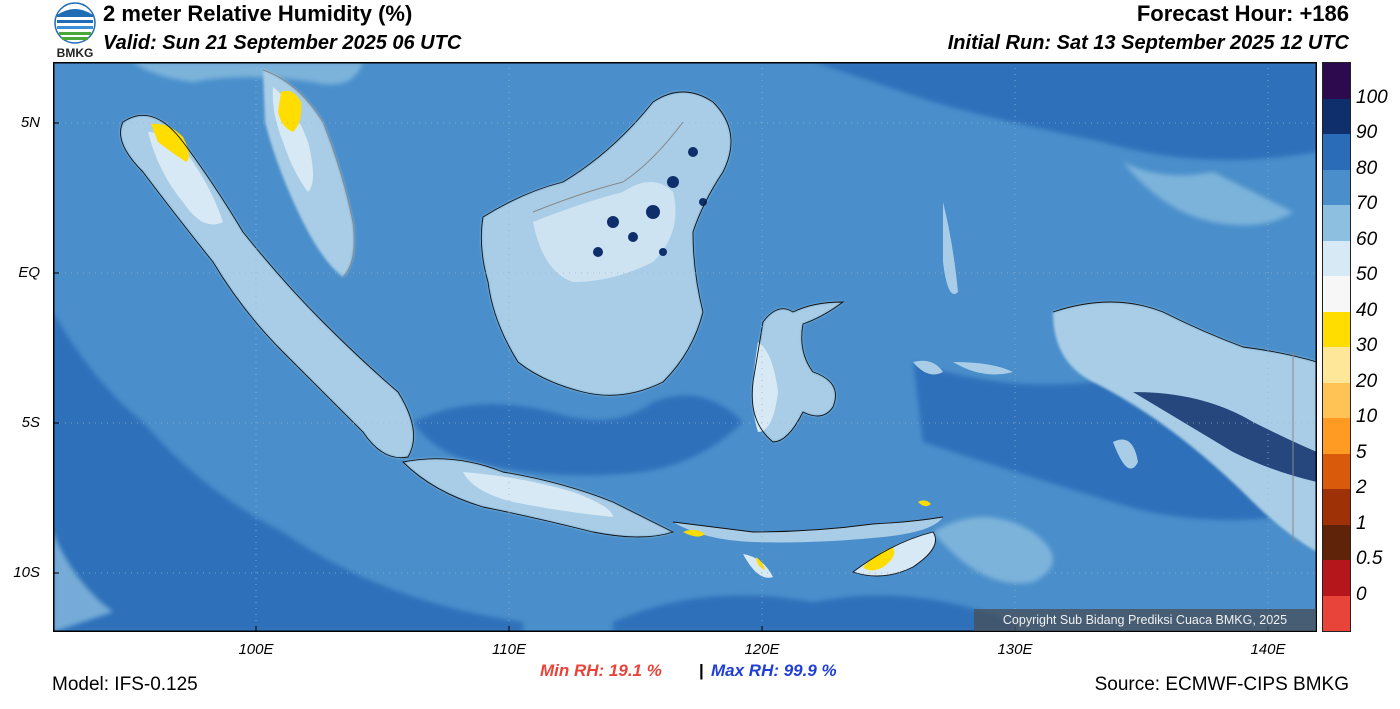 Image resolution: width=1400 pixels, height=709 pixels. Describe the element at coordinates (1367, 310) in the screenshot. I see `colorbar-label: 40` at that location.